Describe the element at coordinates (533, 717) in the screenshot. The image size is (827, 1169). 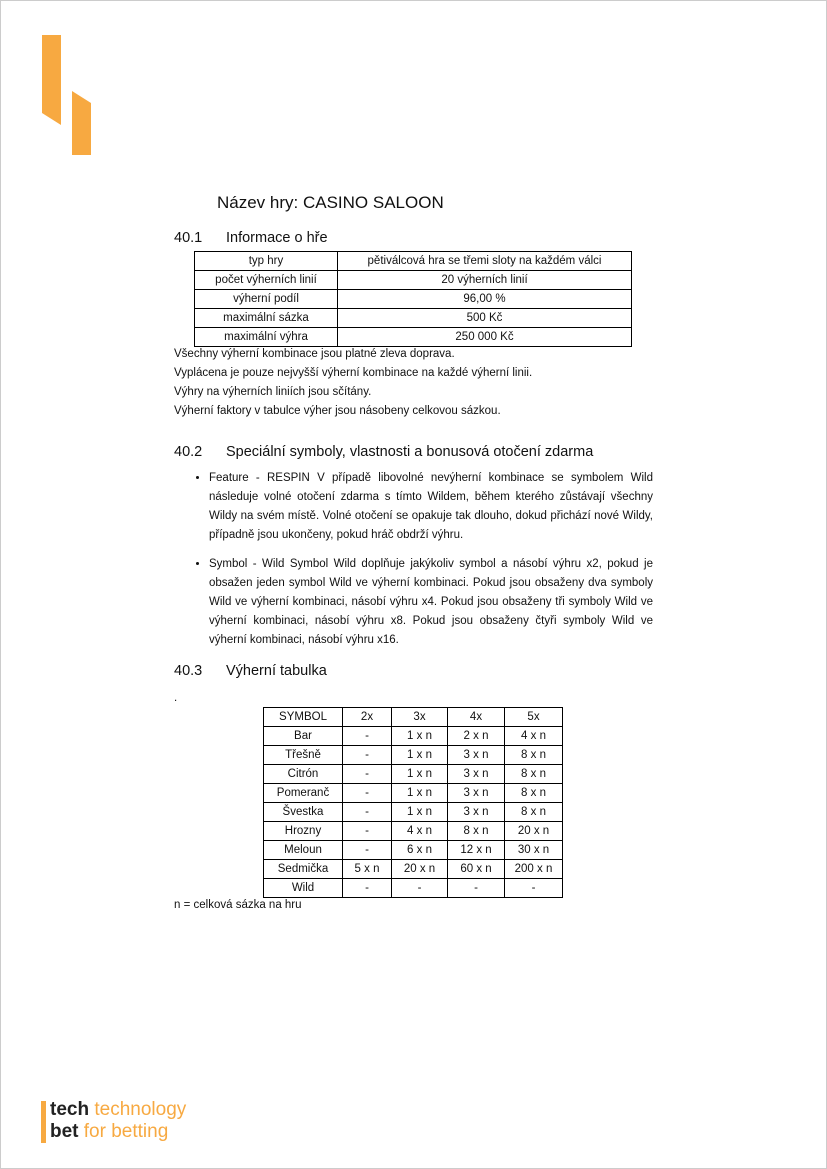
I see `table-cell: 5x` at that location.